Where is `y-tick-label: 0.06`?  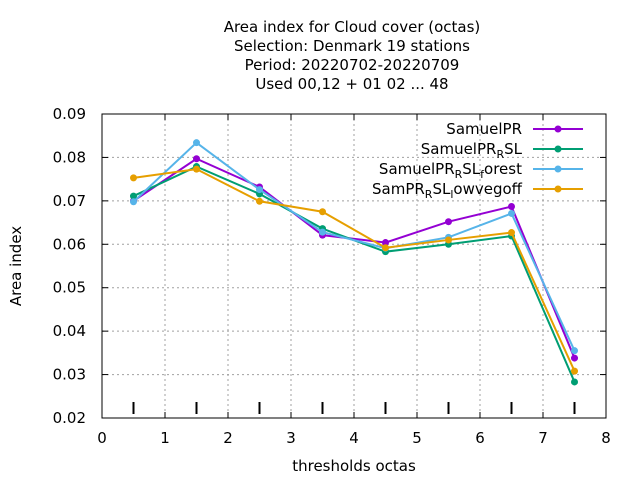
y-tick-label: 0.06 is located at coordinates (69, 244).